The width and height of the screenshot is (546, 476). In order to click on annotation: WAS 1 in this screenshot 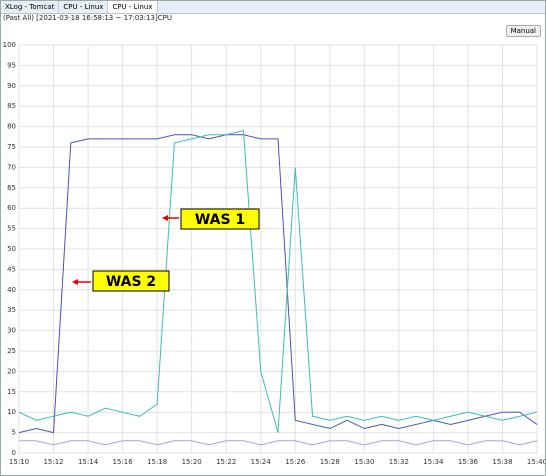, I will do `click(211, 219)`.